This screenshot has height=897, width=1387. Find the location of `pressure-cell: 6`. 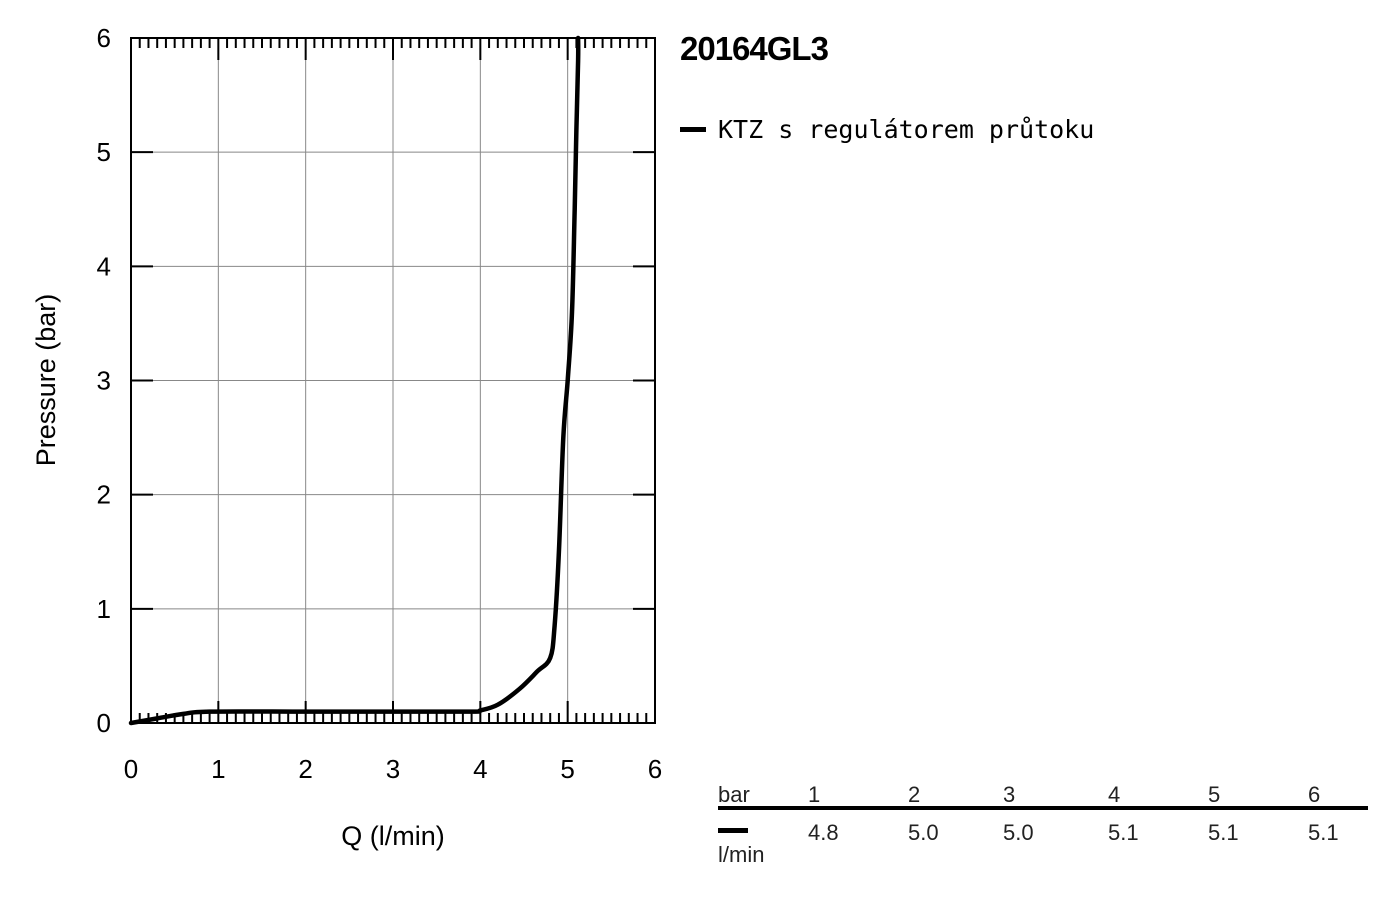

pressure-cell: 6 is located at coordinates (1314, 794).